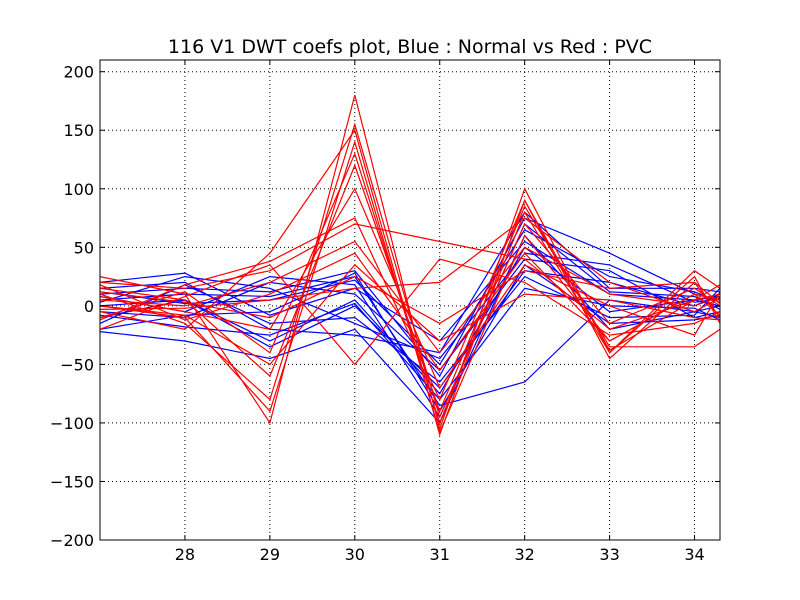 Image resolution: width=800 pixels, height=600 pixels. Describe the element at coordinates (355, 554) in the screenshot. I see `x-tick-label: 30` at that location.